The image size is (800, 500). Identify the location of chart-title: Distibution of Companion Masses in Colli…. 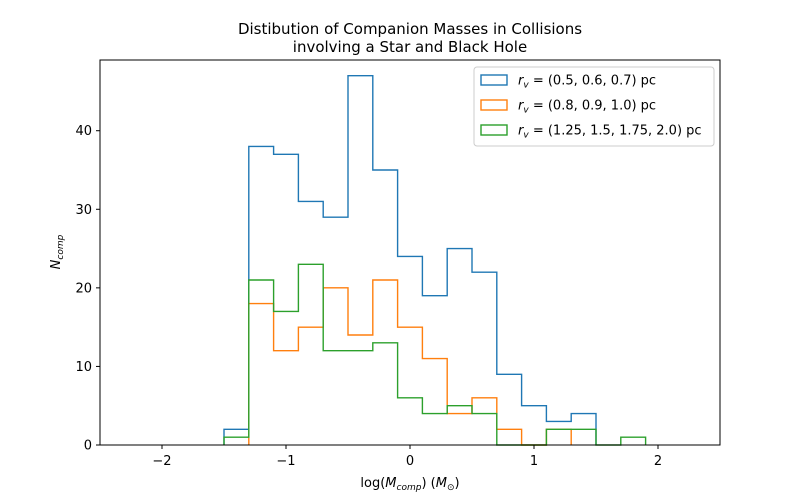
(410, 38).